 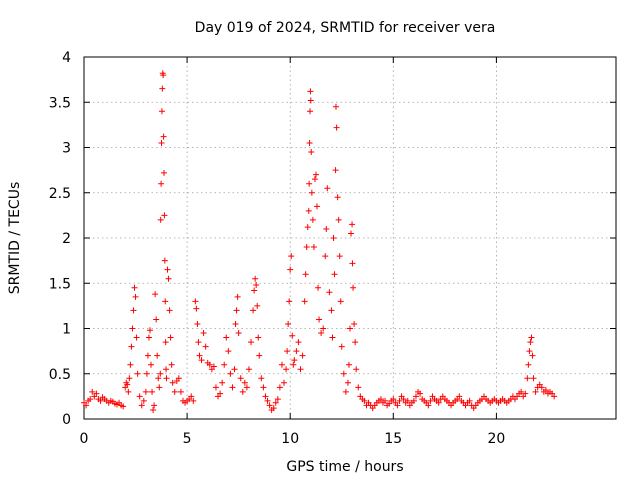 I want to click on x-tick-label: 15, so click(x=393, y=439).